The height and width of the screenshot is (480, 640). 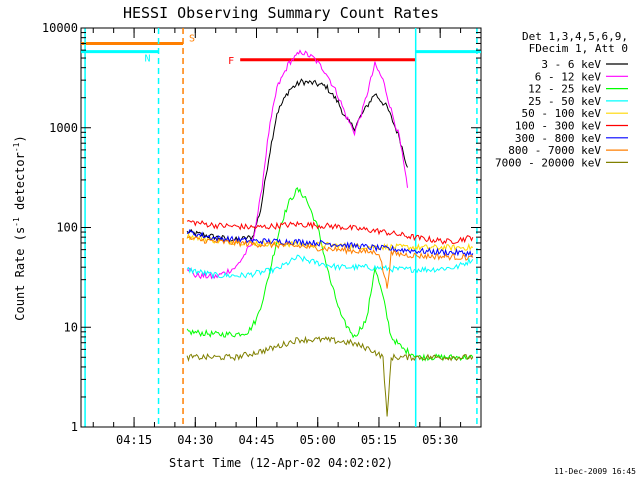 I want to click on flag-labels: S N F, so click(x=190, y=49).